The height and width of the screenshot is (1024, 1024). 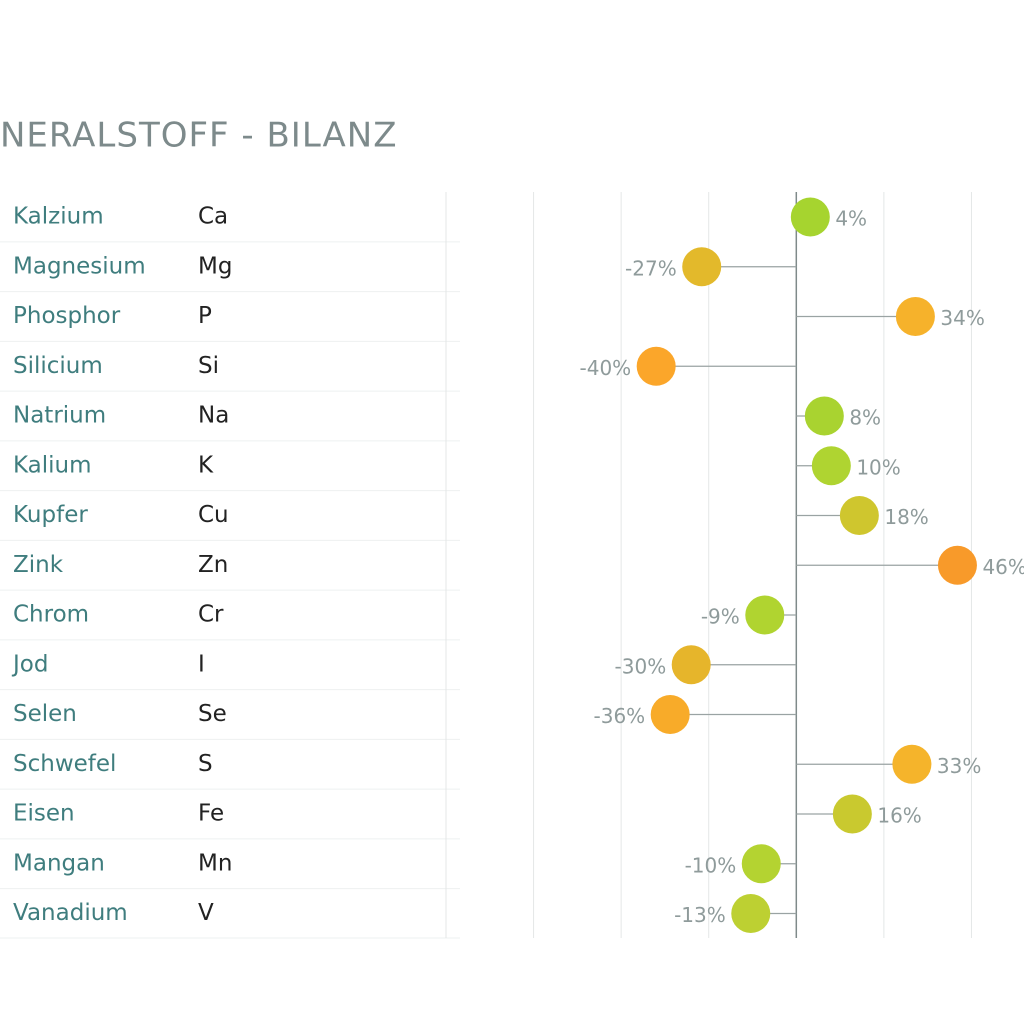 I want to click on value-label: 46%, so click(x=1003, y=567).